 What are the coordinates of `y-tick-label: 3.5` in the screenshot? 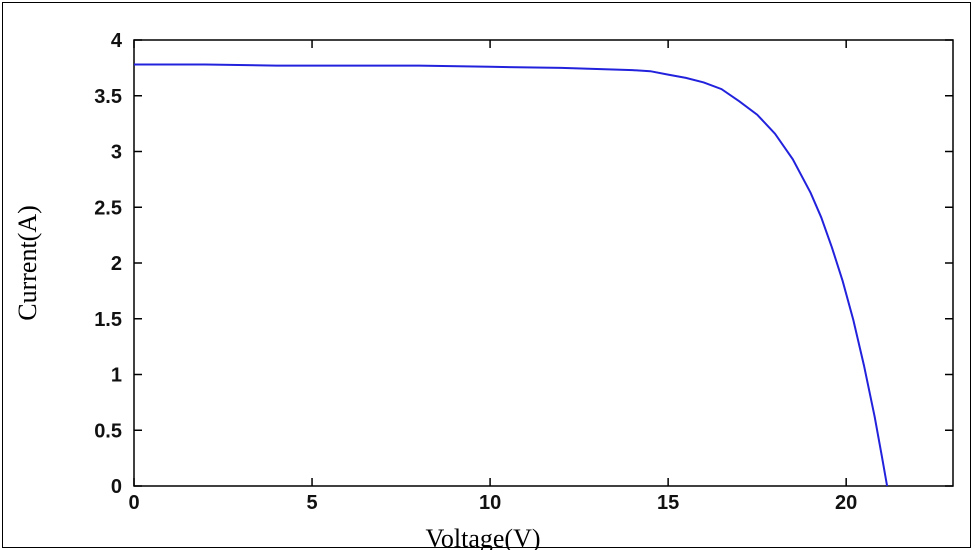 It's located at (108, 97).